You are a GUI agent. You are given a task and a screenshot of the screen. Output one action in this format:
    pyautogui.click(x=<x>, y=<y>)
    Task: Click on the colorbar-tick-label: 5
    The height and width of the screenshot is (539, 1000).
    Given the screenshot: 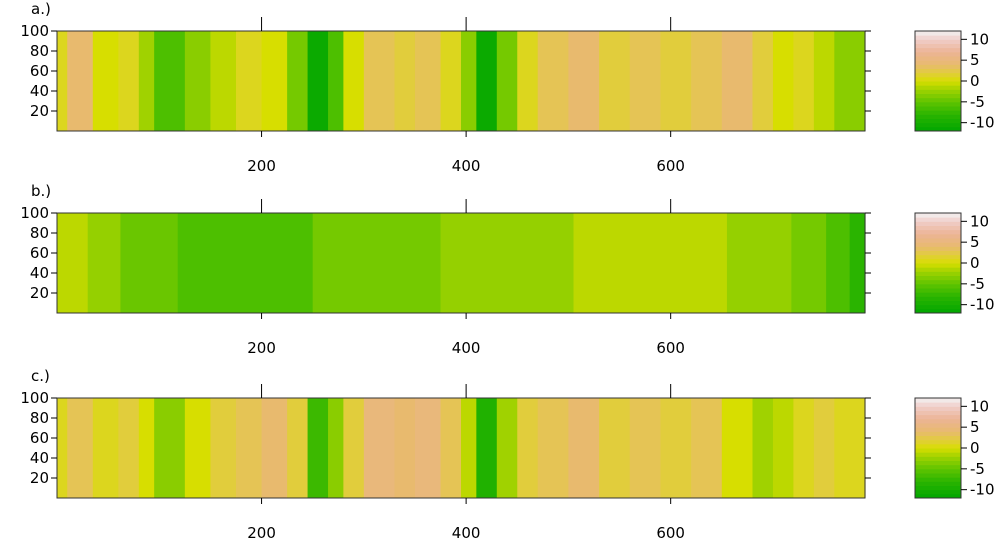 What is the action you would take?
    pyautogui.click(x=975, y=427)
    